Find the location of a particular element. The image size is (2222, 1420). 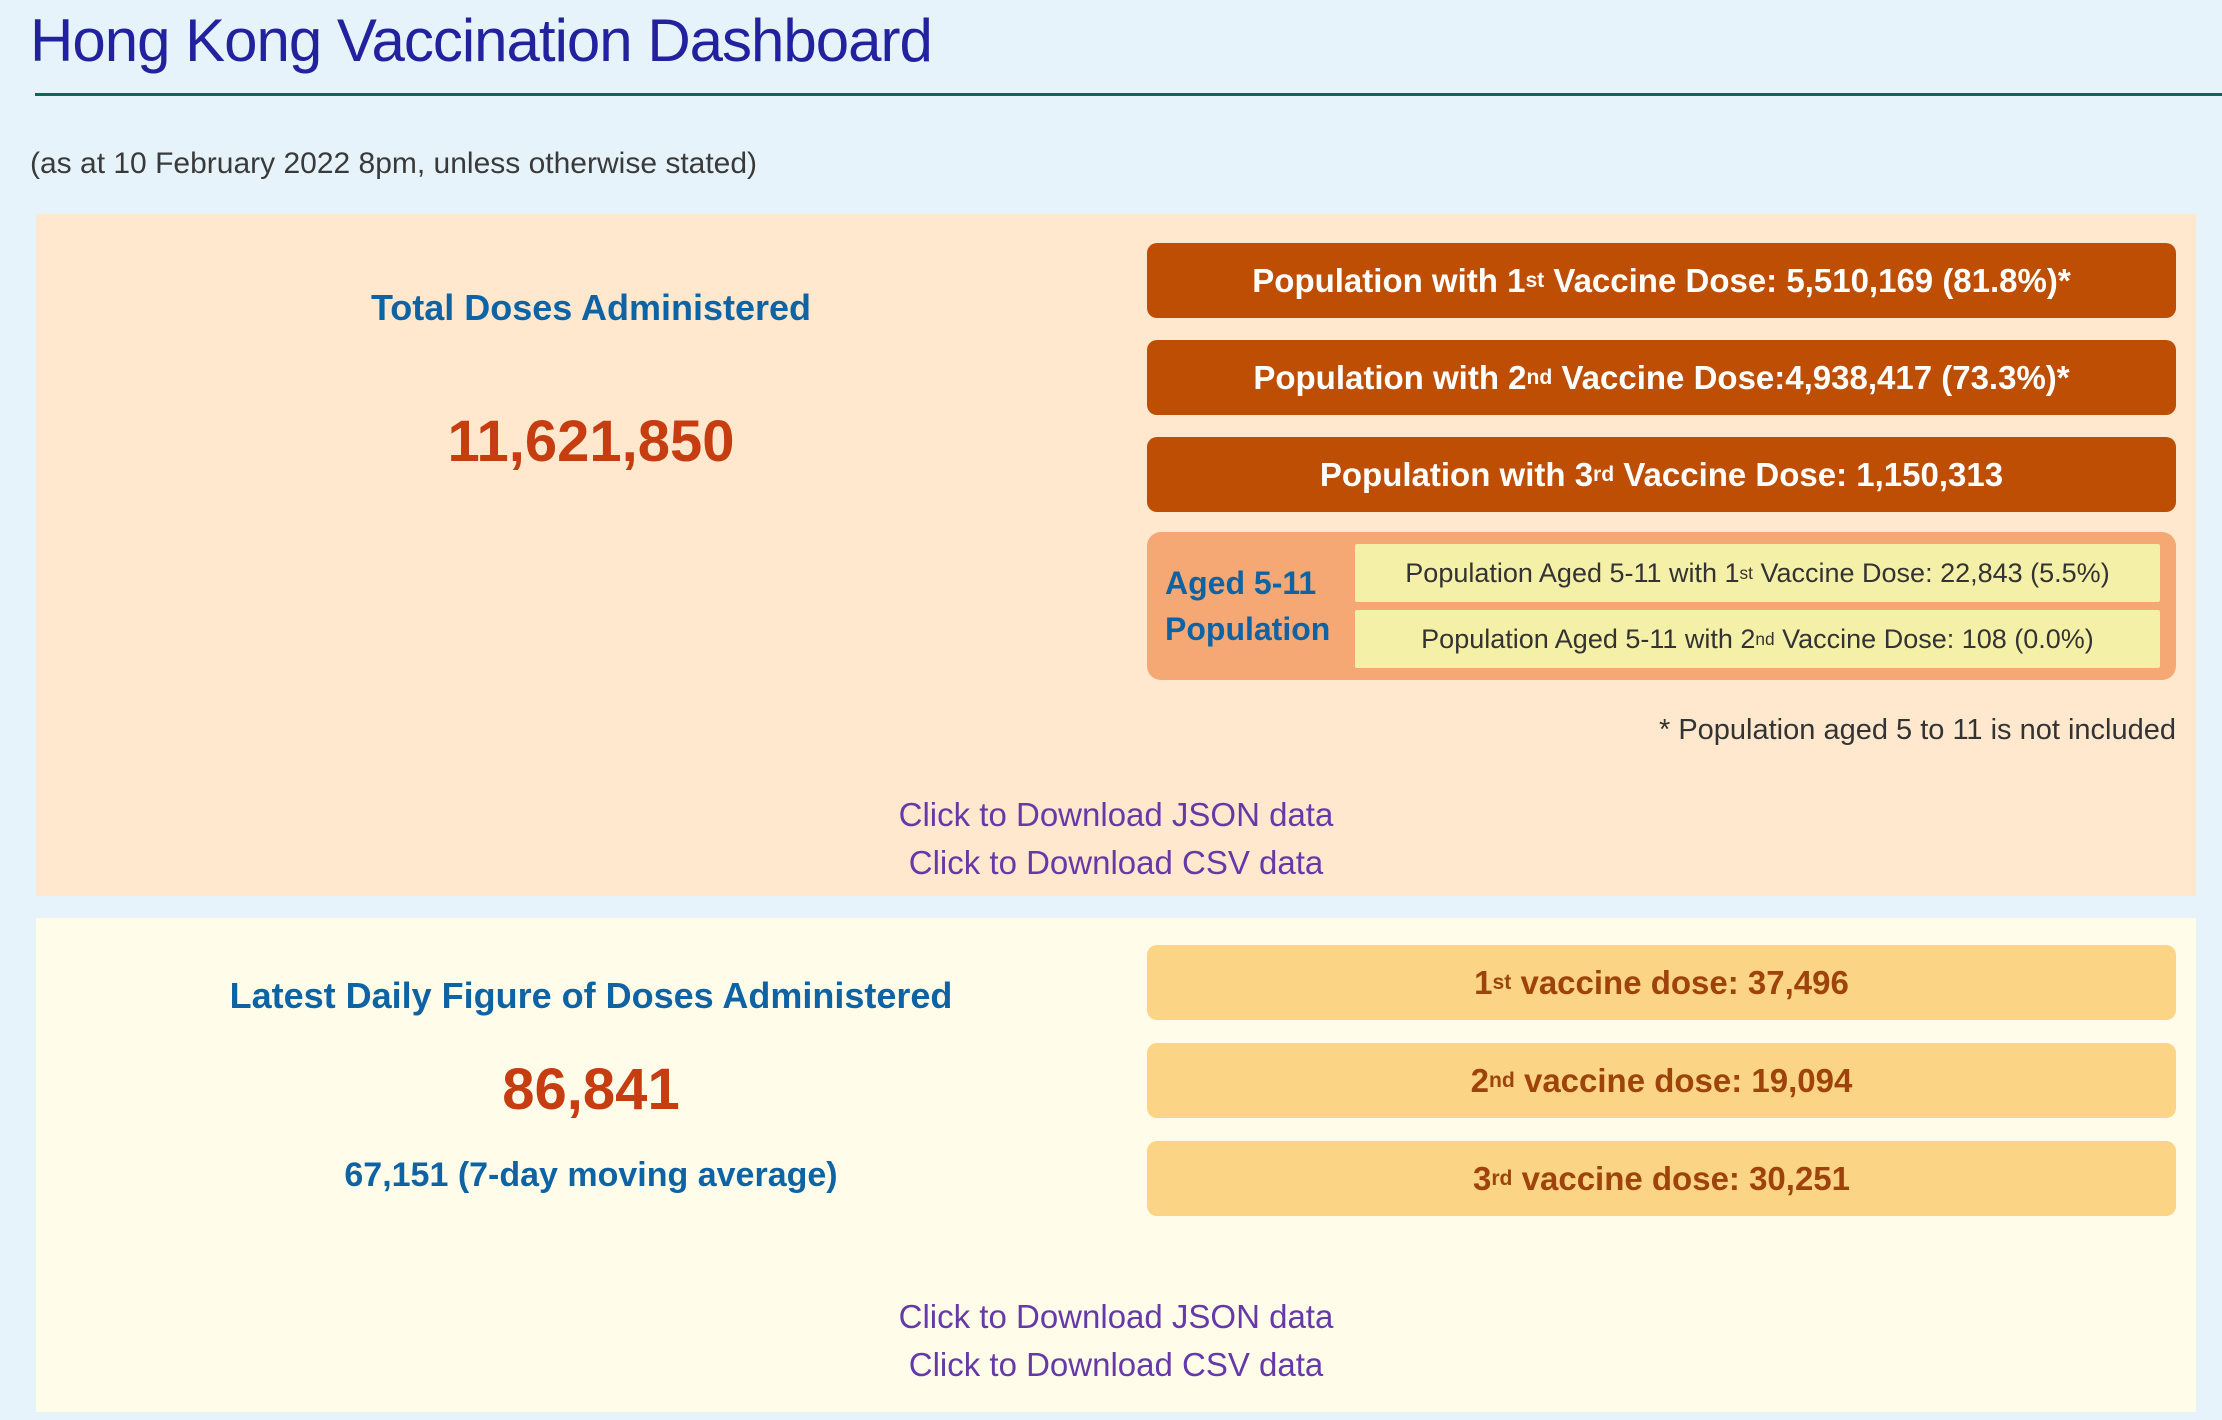

bar-text-prefix: 2 is located at coordinates (1479, 1080).